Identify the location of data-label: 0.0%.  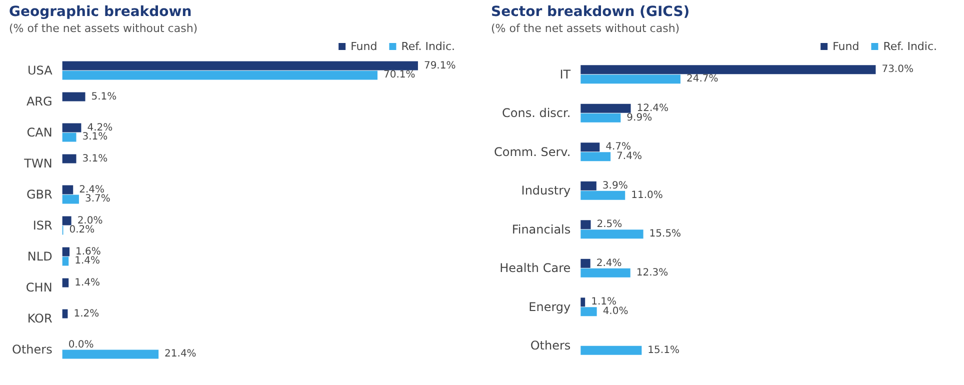
(81, 344).